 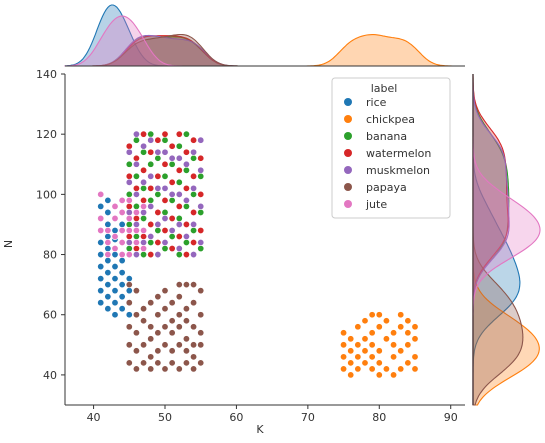 I want to click on marginal-top-kde, so click(x=264, y=35).